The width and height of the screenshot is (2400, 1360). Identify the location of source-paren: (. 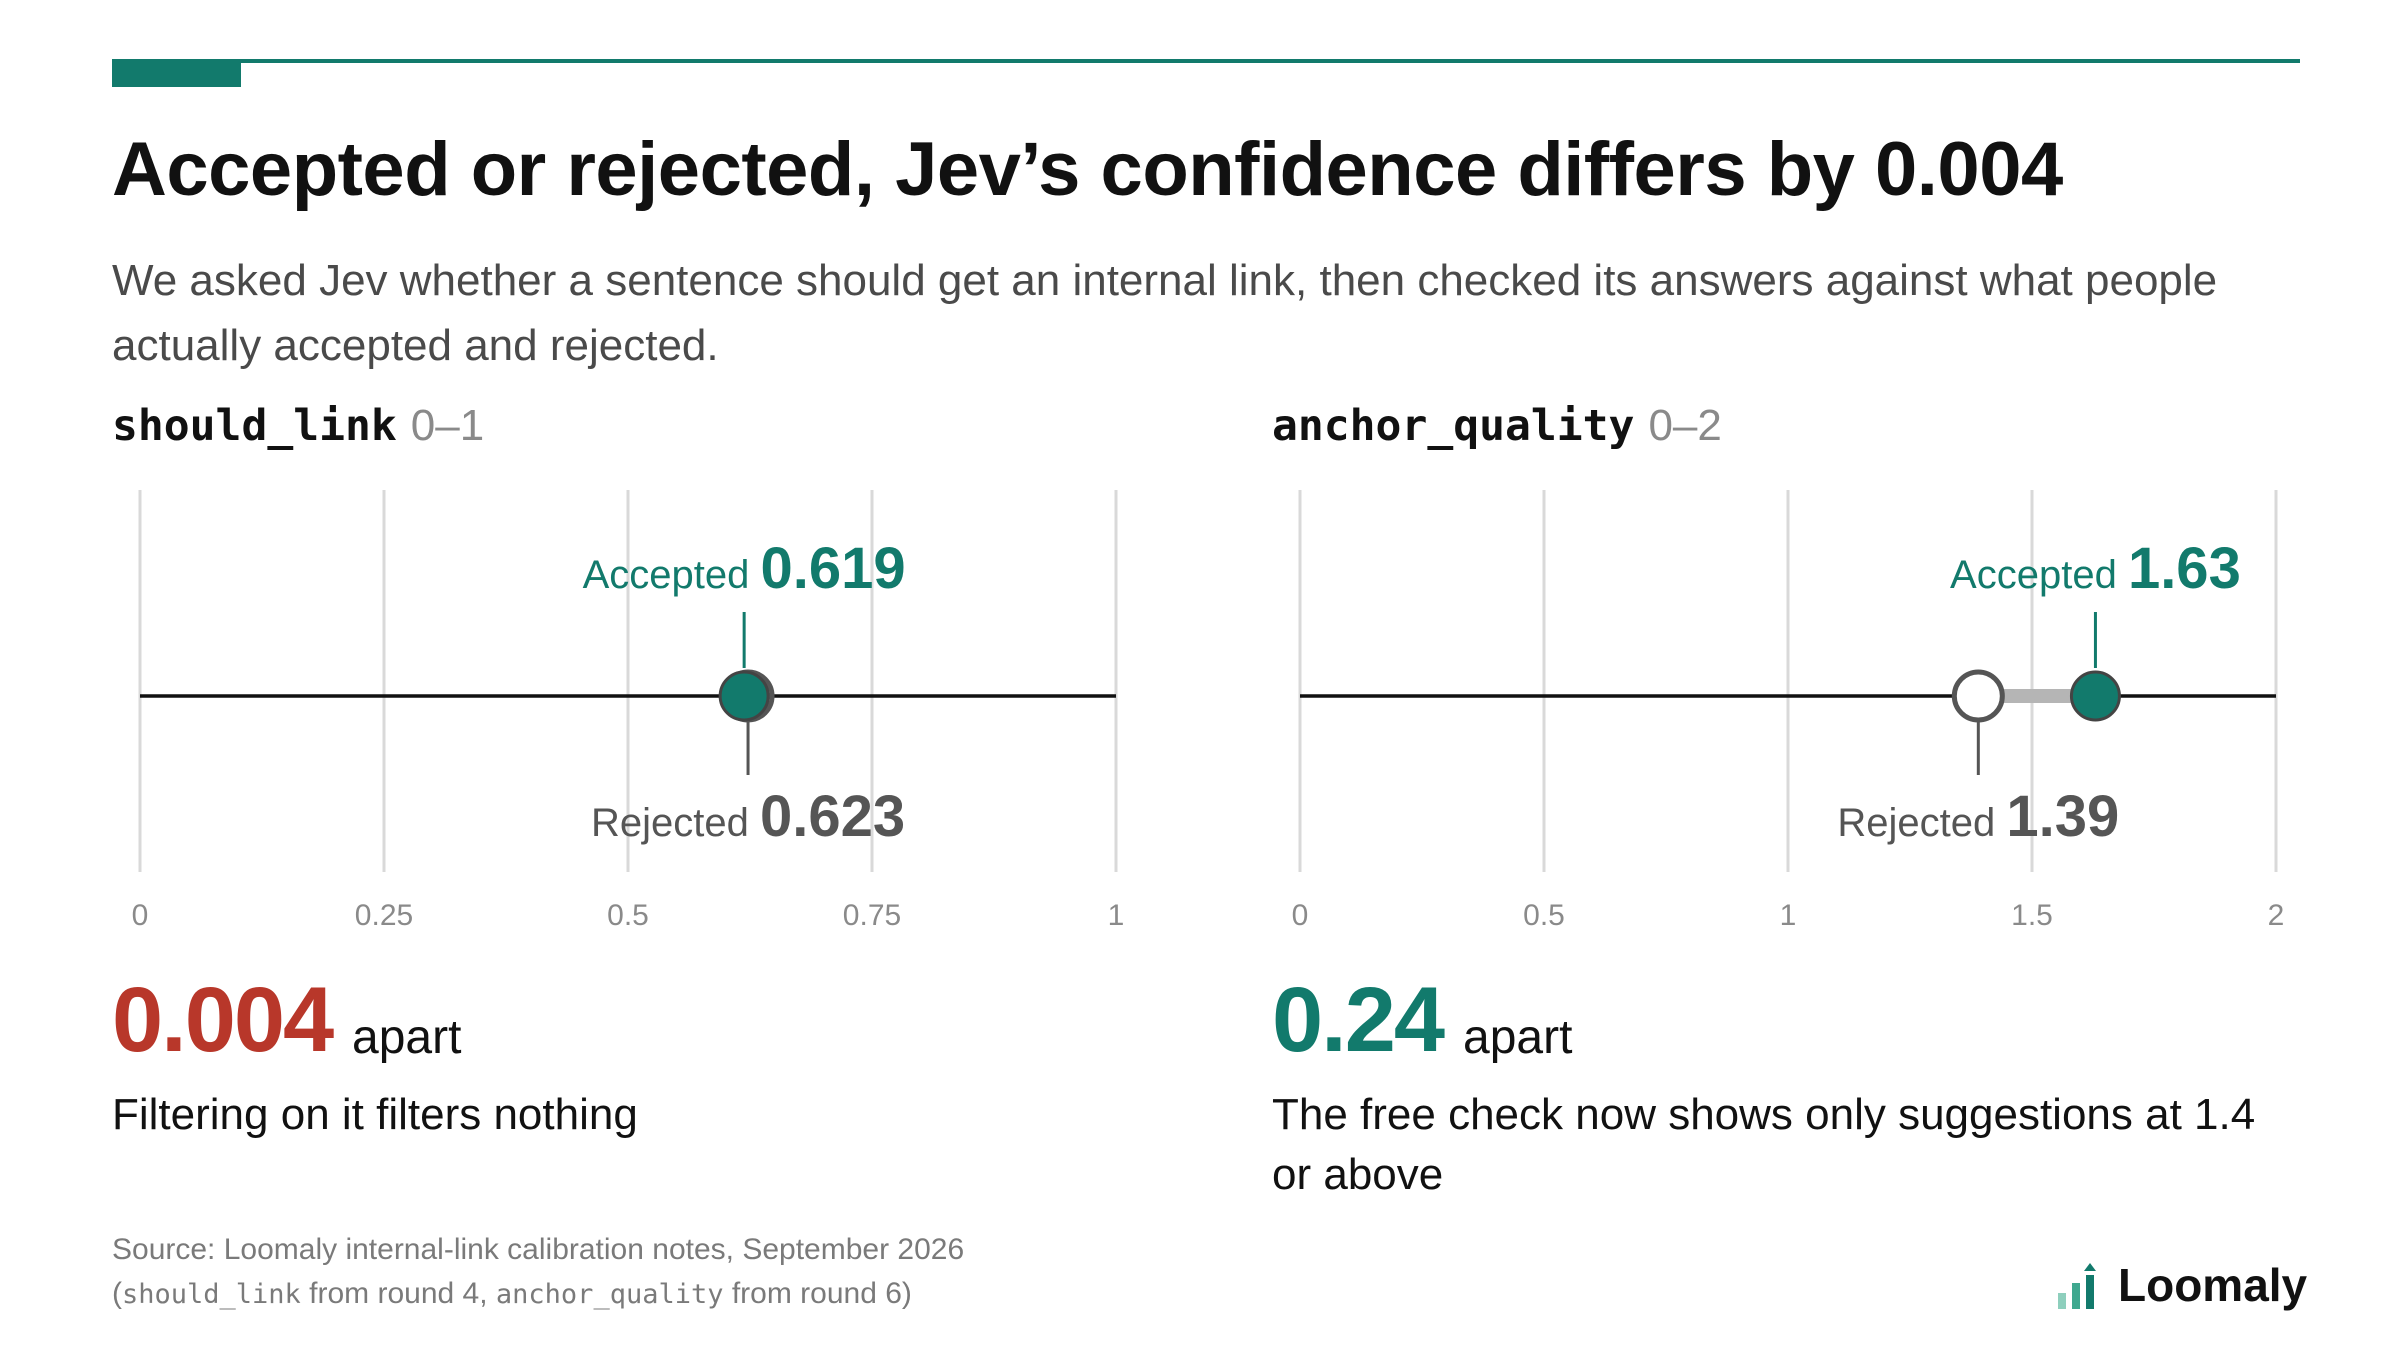
(117, 1293).